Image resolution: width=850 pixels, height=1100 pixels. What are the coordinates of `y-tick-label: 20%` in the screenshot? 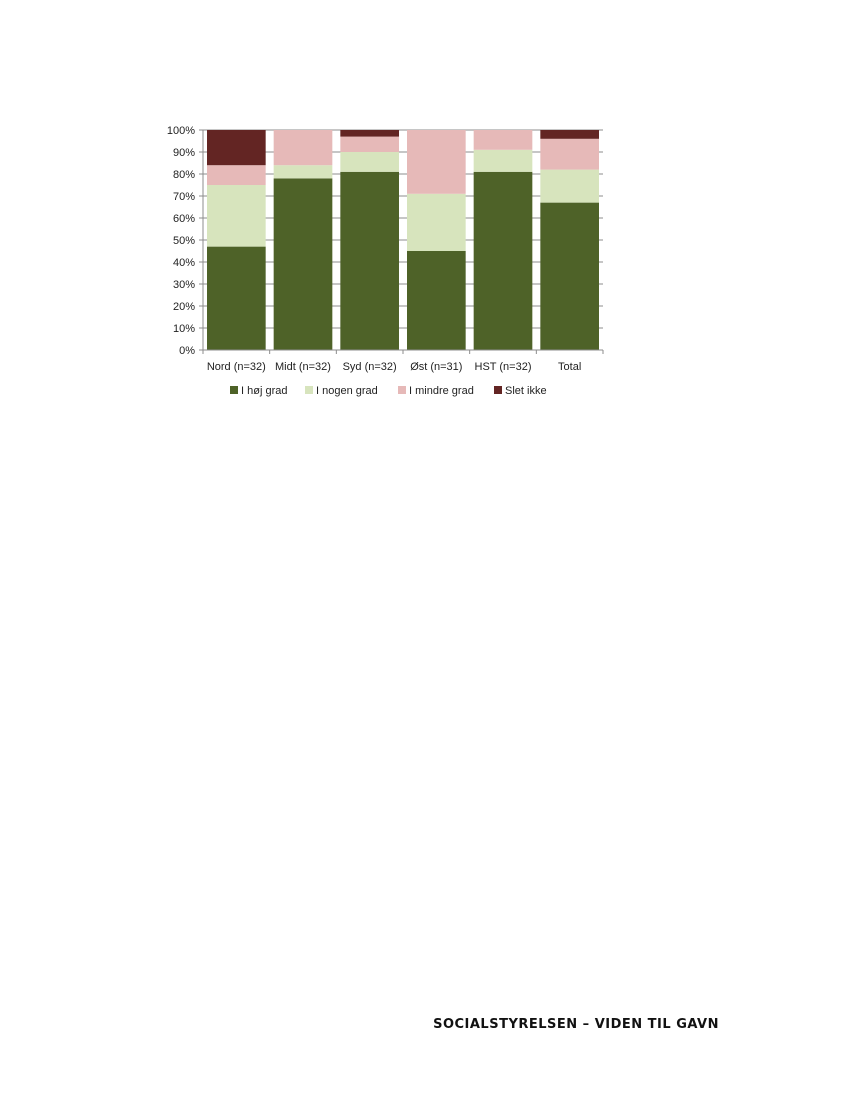 It's located at (184, 307).